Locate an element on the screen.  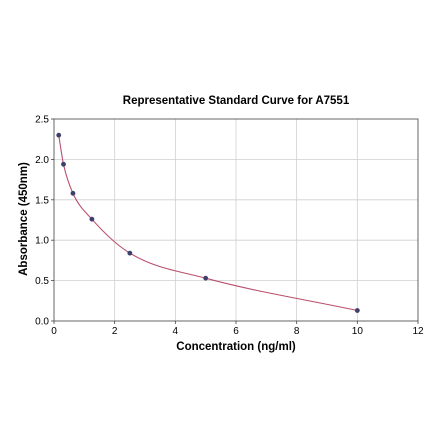
y-tick-labels: 0.0 0.5 1.0 1.5 2.0 2.5 is located at coordinates (42, 221).